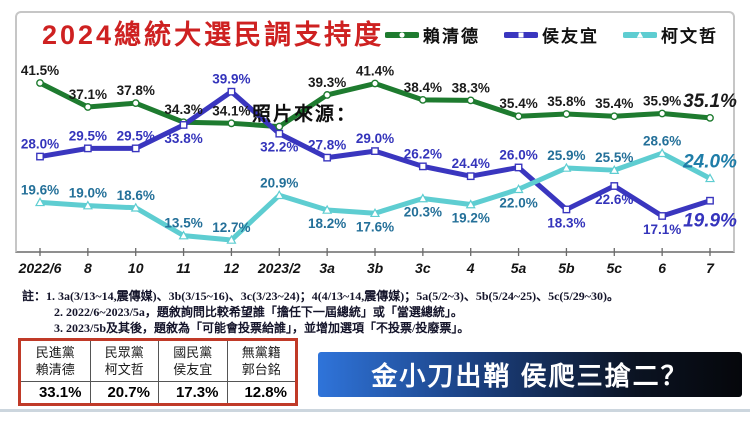 The width and height of the screenshot is (750, 423). Describe the element at coordinates (193, 352) in the screenshot. I see `party-name: 國民黨` at that location.